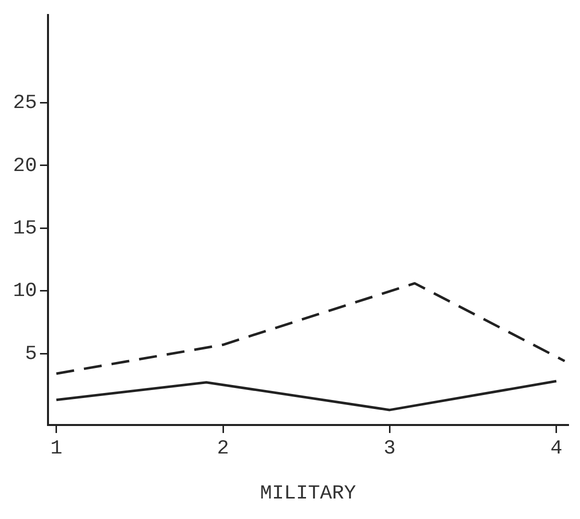 The height and width of the screenshot is (519, 580). What do you see at coordinates (556, 448) in the screenshot?
I see `x-tick-label: 4` at bounding box center [556, 448].